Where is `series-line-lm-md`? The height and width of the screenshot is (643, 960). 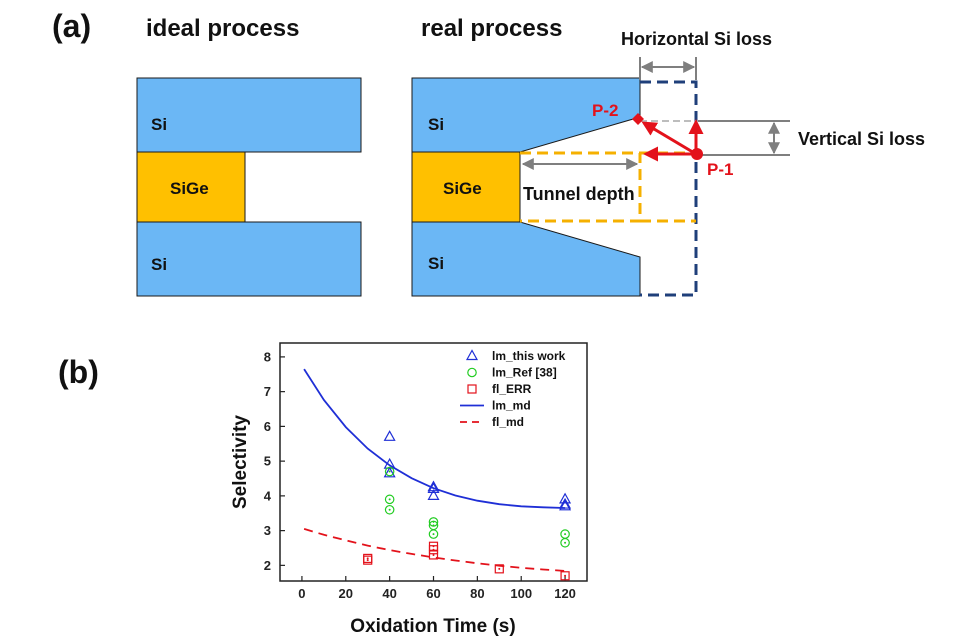
series-line-lm-md is located at coordinates (434, 438).